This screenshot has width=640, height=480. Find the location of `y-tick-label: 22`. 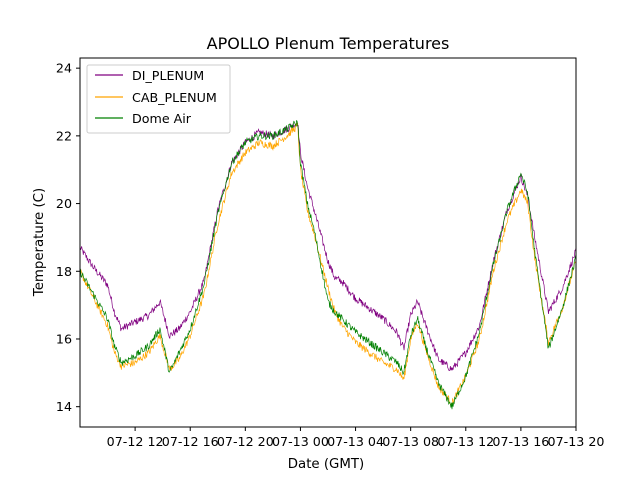

y-tick-label: 22 is located at coordinates (64, 135).